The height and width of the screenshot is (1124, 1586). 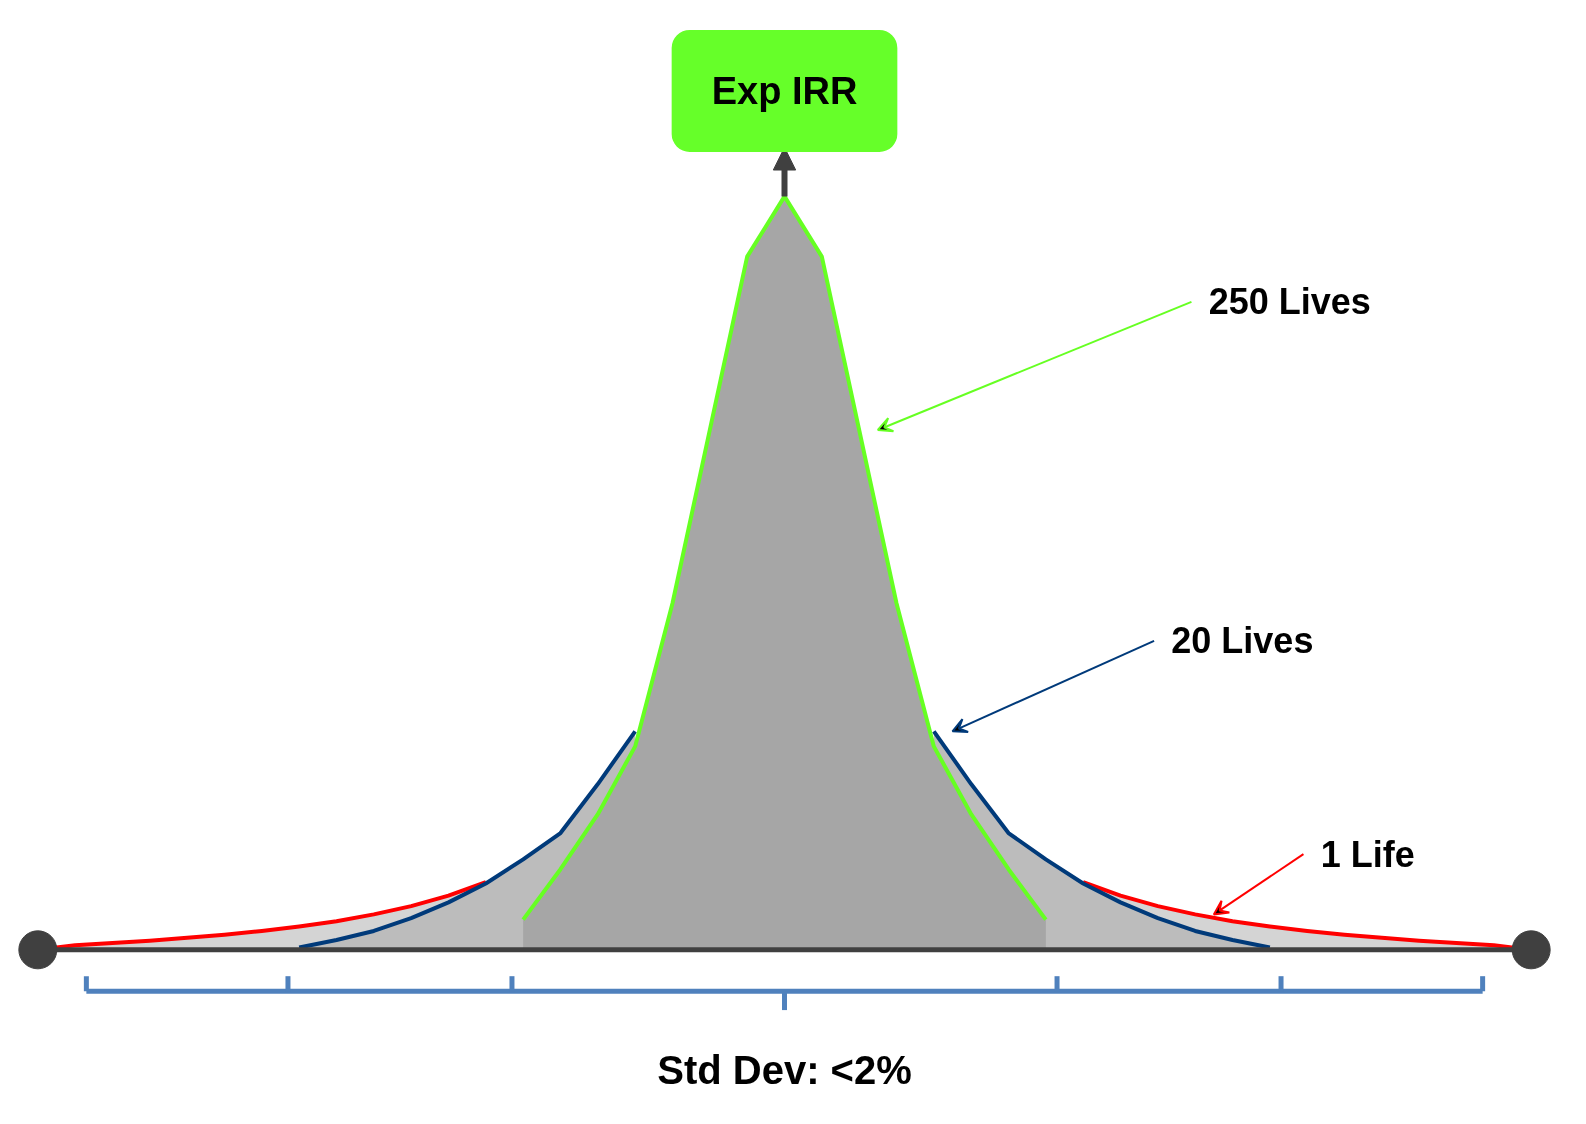 I want to click on text: Exp IRR, so click(x=784, y=90).